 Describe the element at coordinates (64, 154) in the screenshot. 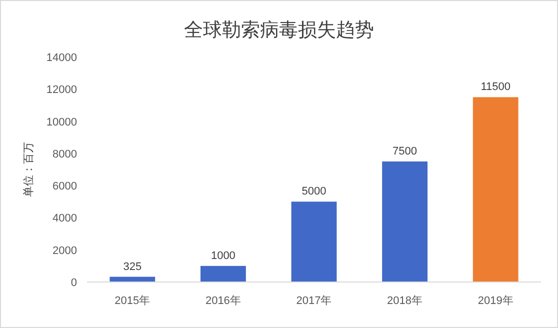

I see `y-tick-label: 8000` at that location.